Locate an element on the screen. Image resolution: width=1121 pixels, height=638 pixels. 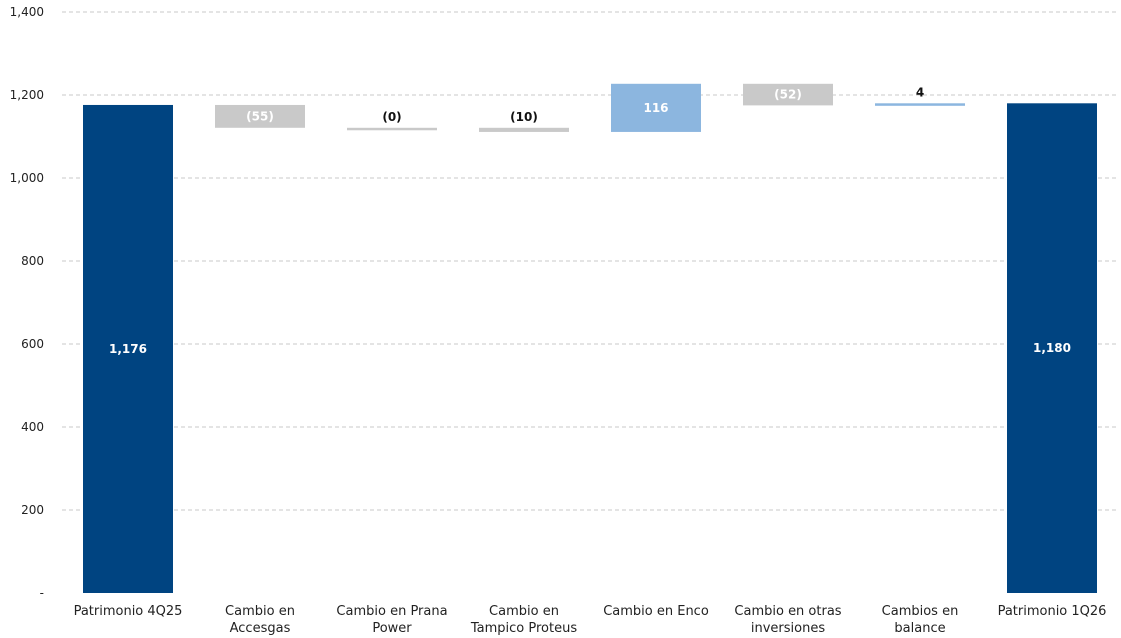
data-label: (52) is located at coordinates (788, 95).